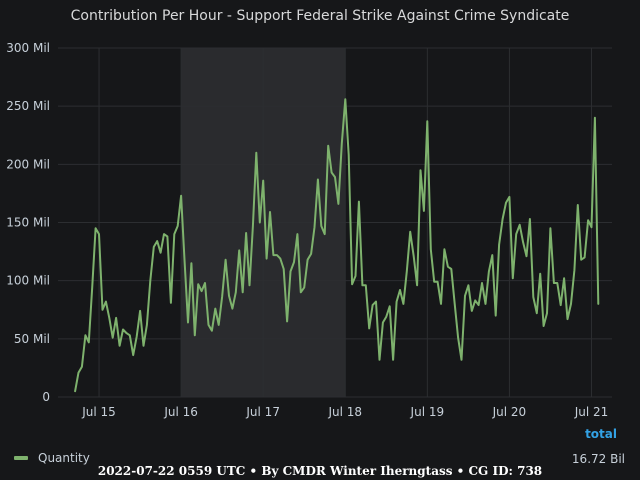 The image size is (640, 480). I want to click on x-tick-label: Jul 21, so click(591, 412).